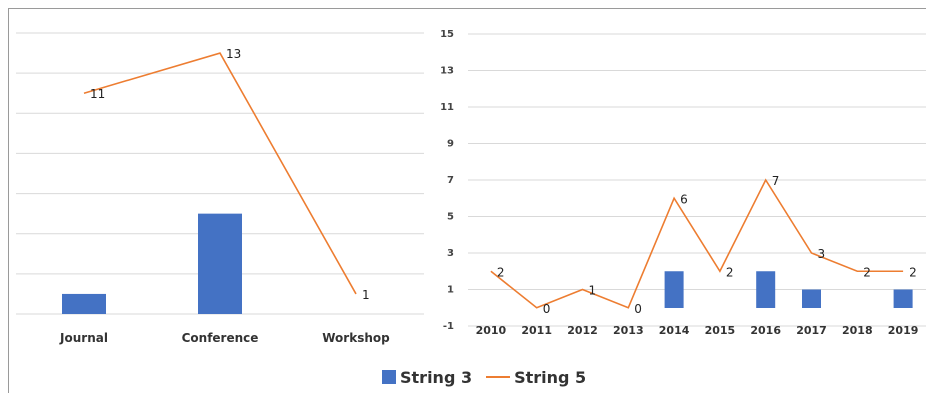 The height and width of the screenshot is (393, 940). Describe the element at coordinates (233, 54) in the screenshot. I see `data-label: 13` at that location.